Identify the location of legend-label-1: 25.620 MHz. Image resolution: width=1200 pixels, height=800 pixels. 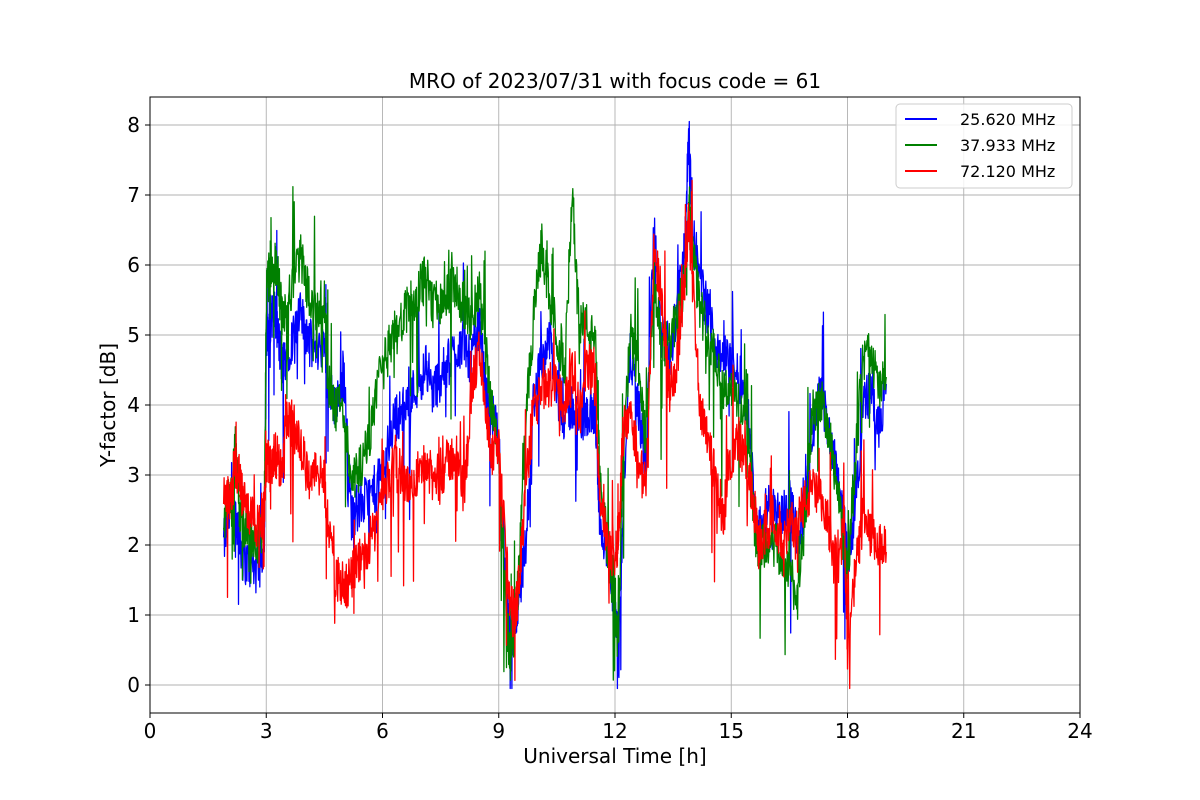
(1007, 119).